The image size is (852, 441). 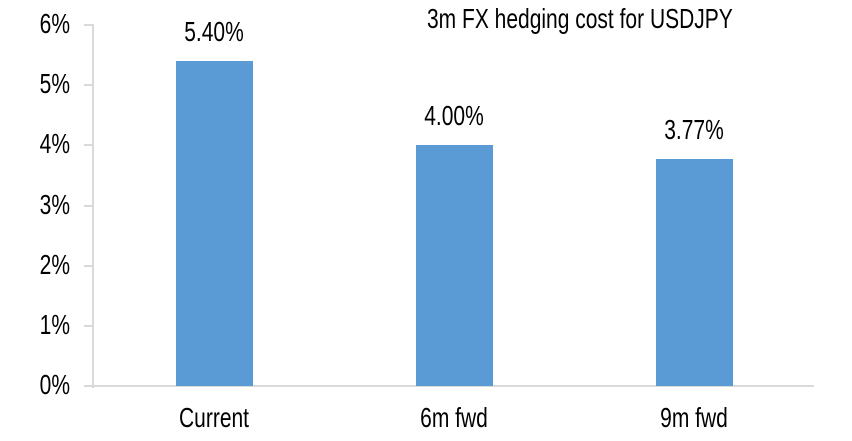 I want to click on y-axis-tick-label: 0%, so click(x=54, y=385).